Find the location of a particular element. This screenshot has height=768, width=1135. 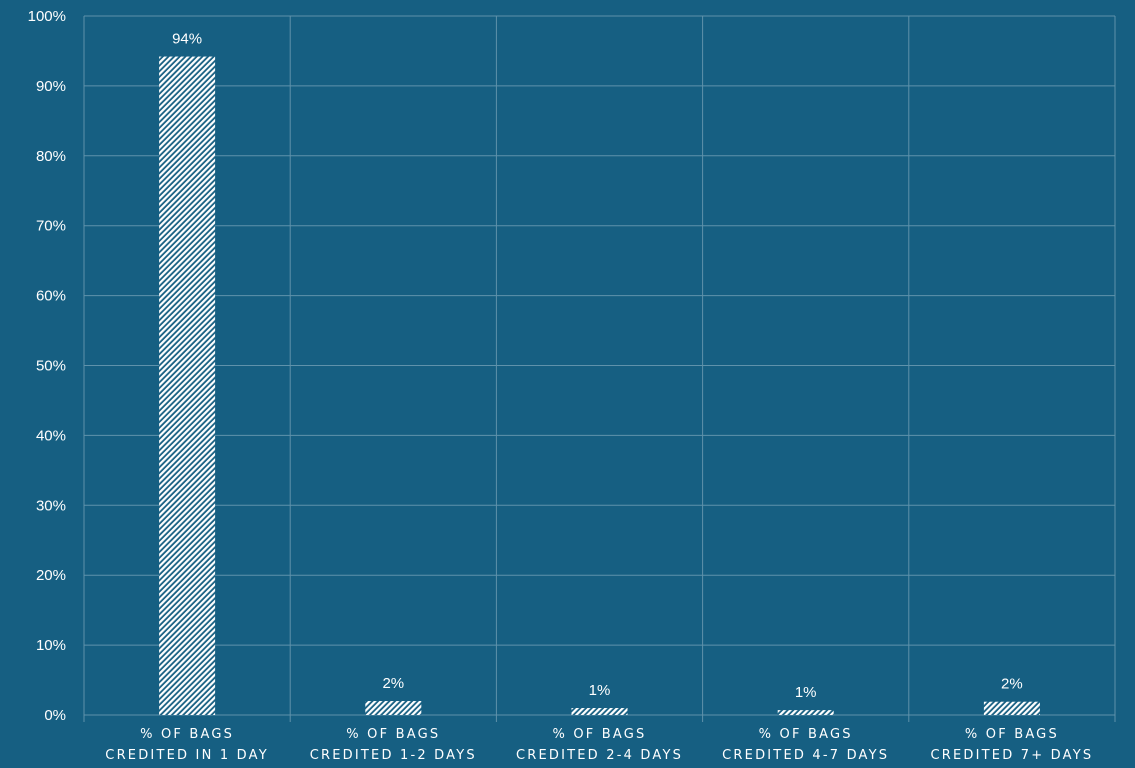

data-label-3: 1% is located at coordinates (806, 692).